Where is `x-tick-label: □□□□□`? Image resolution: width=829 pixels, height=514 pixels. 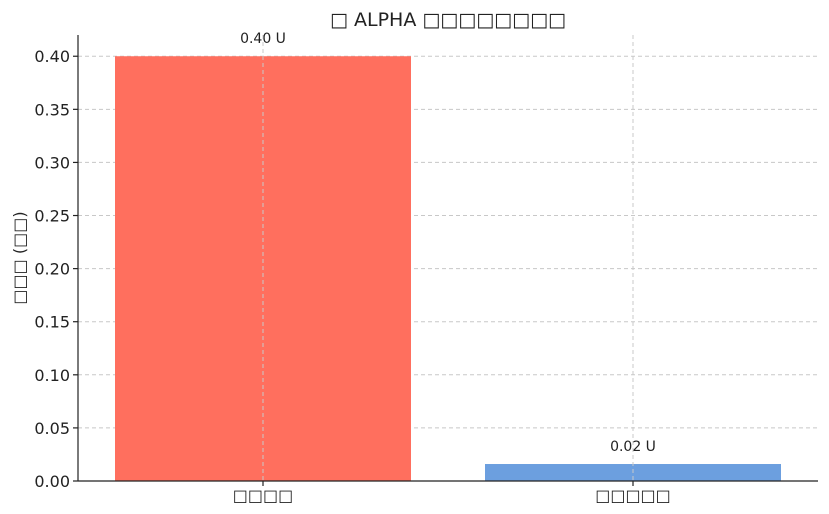
x-tick-label: □□□□□ is located at coordinates (633, 495).